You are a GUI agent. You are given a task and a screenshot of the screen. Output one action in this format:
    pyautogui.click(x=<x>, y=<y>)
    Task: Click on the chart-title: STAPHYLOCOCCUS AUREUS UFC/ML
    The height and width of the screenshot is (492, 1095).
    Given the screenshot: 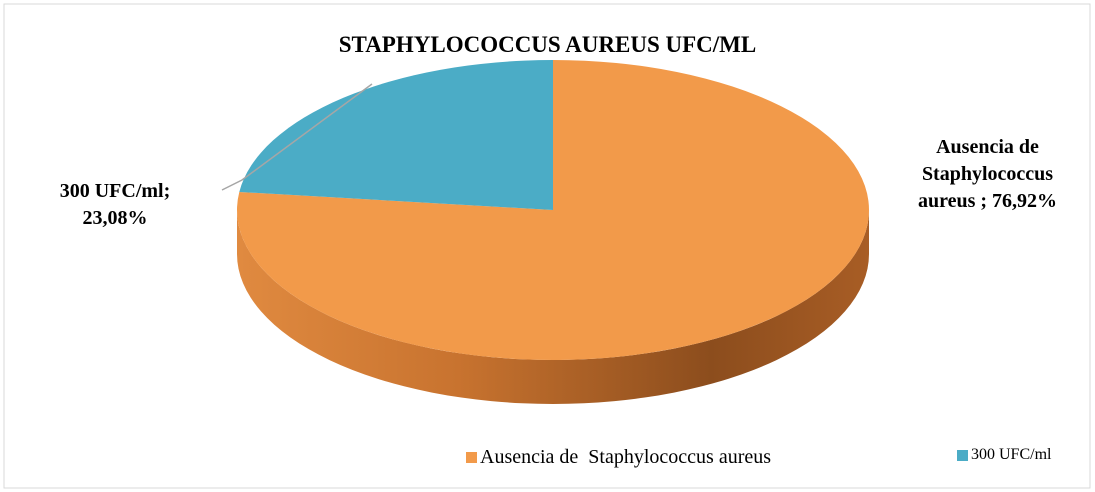 What is the action you would take?
    pyautogui.click(x=547, y=44)
    